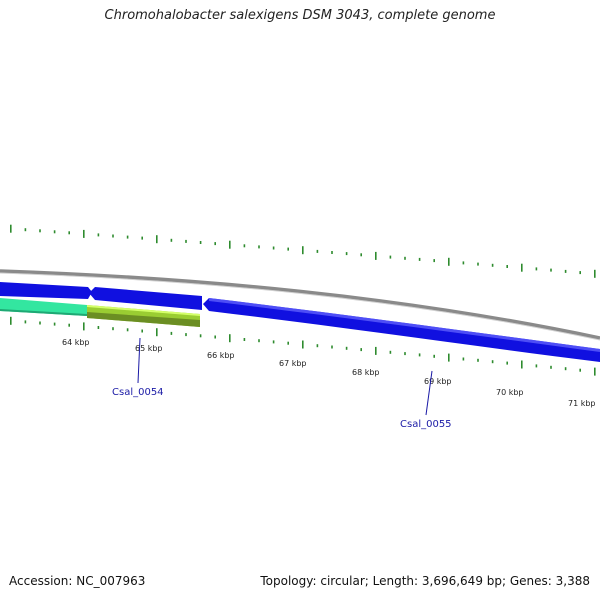 Image resolution: width=600 pixels, height=600 pixels. I want to click on outer-tick-row, so click(303, 251).